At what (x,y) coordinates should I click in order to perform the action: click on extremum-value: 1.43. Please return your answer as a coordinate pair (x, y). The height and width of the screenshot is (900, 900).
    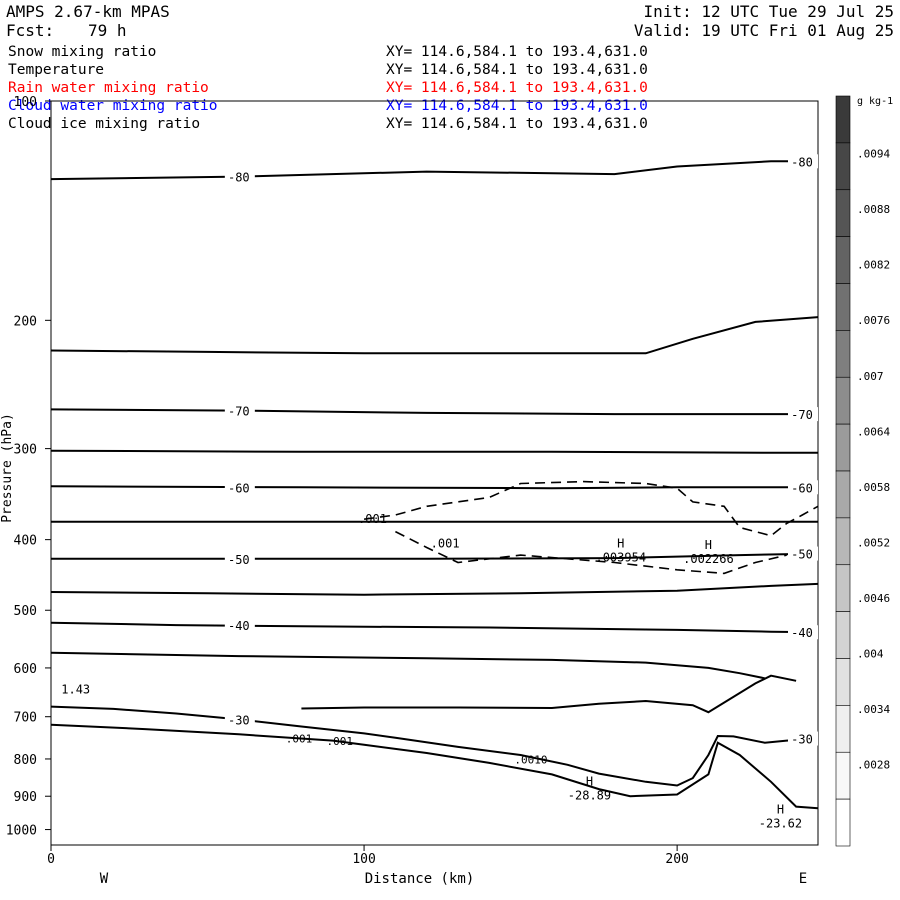
    Looking at the image, I should click on (75, 689).